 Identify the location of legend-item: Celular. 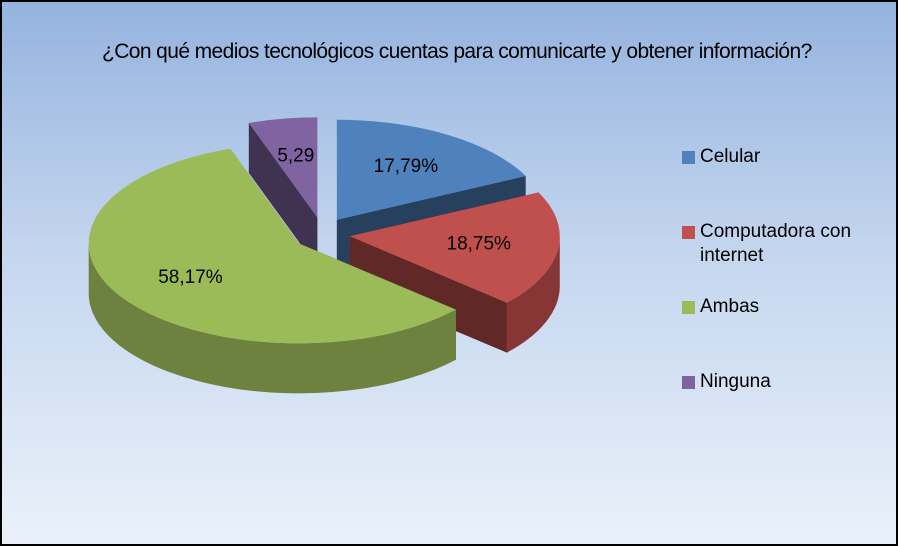
(784, 157).